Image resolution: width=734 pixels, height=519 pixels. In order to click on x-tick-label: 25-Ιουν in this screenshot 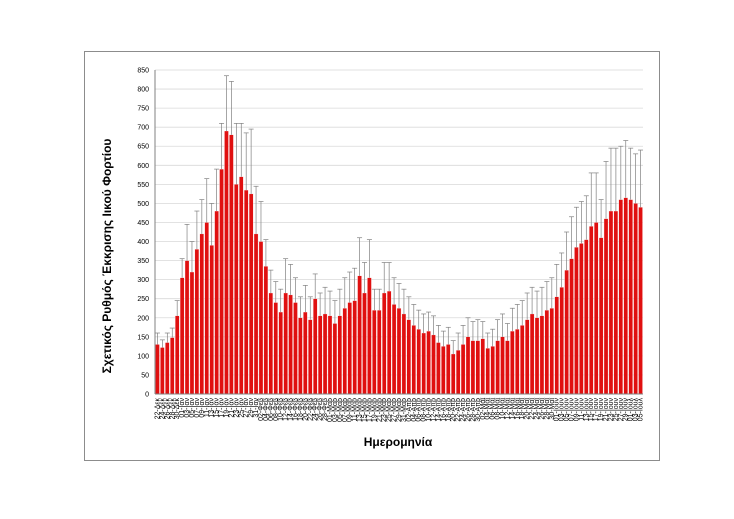, I will do `click(616, 410)`.